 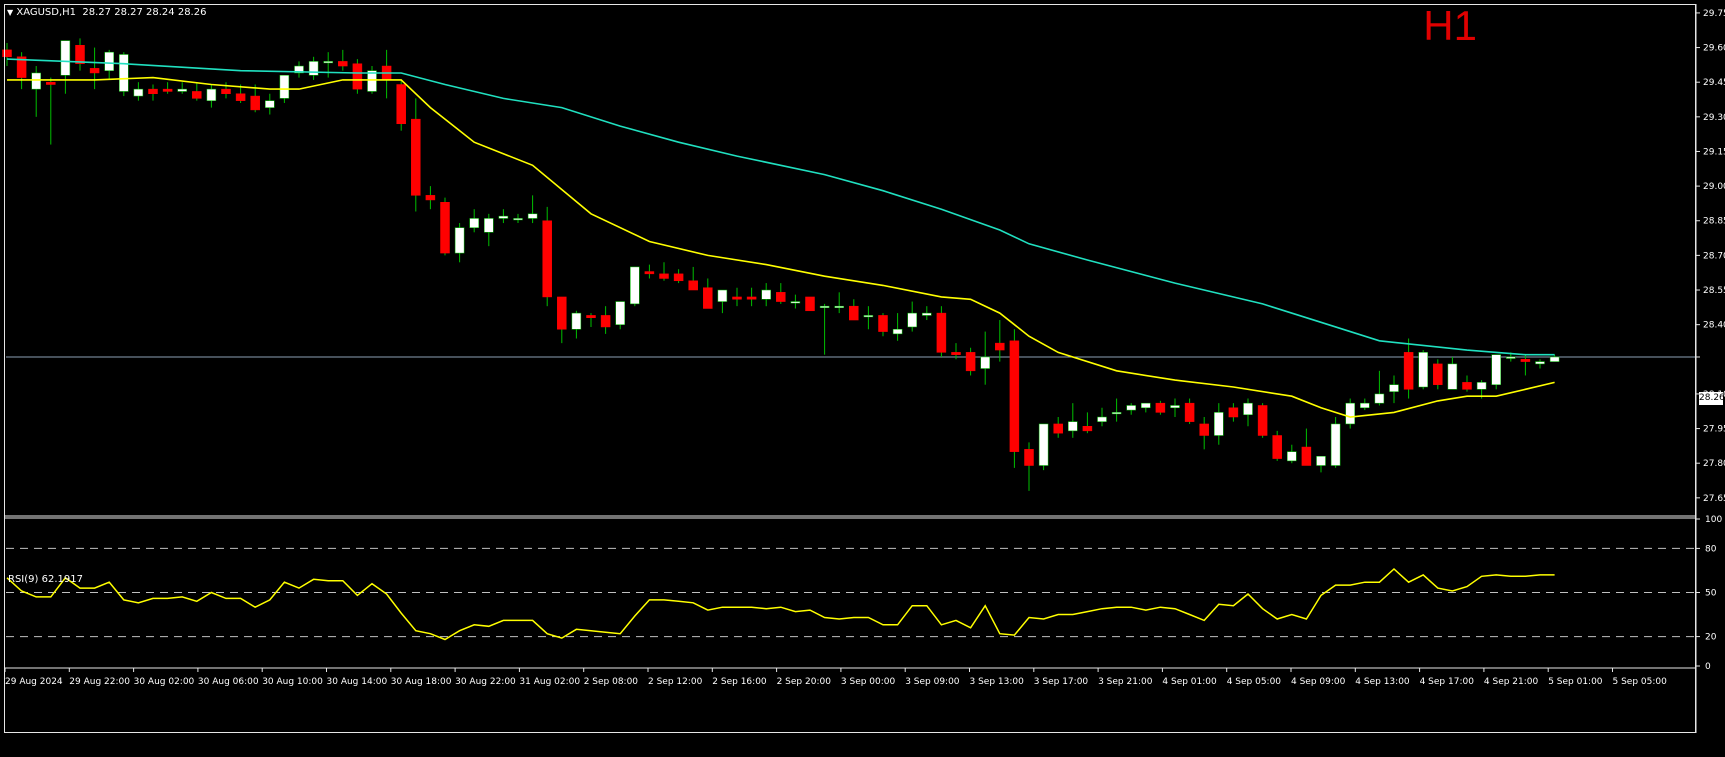 I want to click on price-tick-label: 27.80, so click(x=1714, y=464).